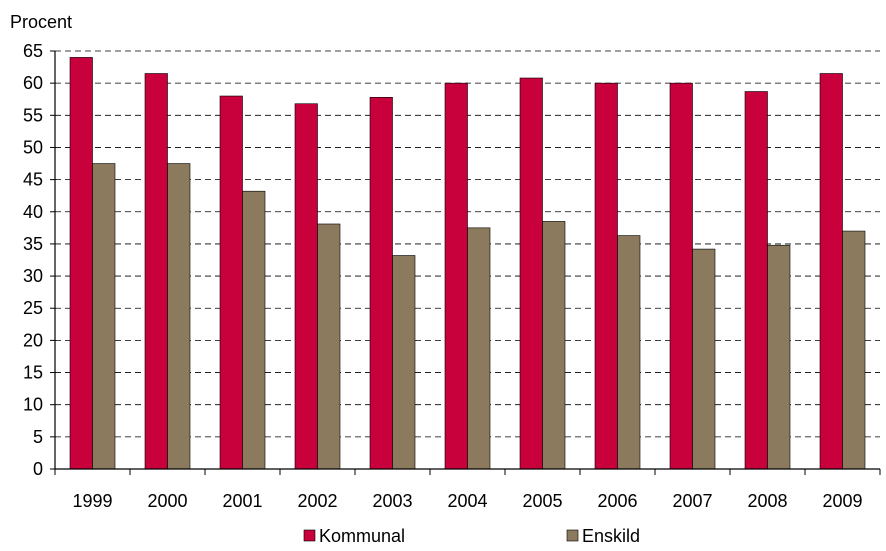 This screenshot has height=551, width=886. Describe the element at coordinates (842, 501) in the screenshot. I see `x-tick-label: 2009` at that location.